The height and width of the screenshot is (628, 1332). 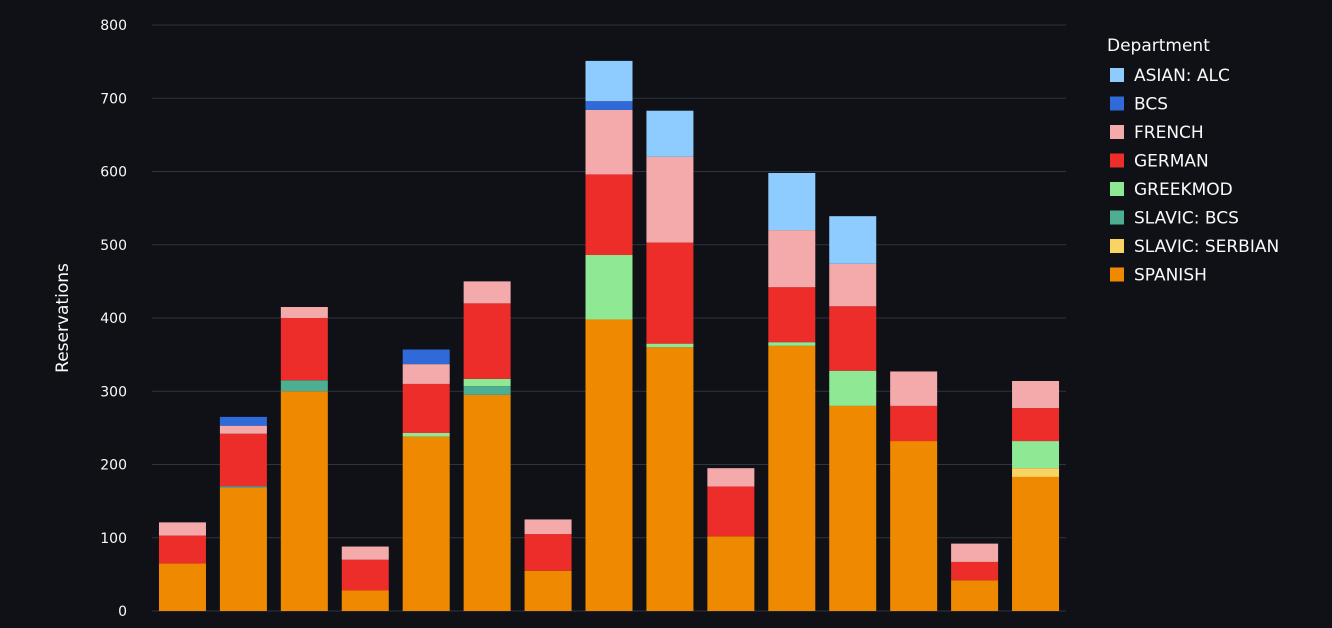 I want to click on legend-item: BCS, so click(x=1139, y=105).